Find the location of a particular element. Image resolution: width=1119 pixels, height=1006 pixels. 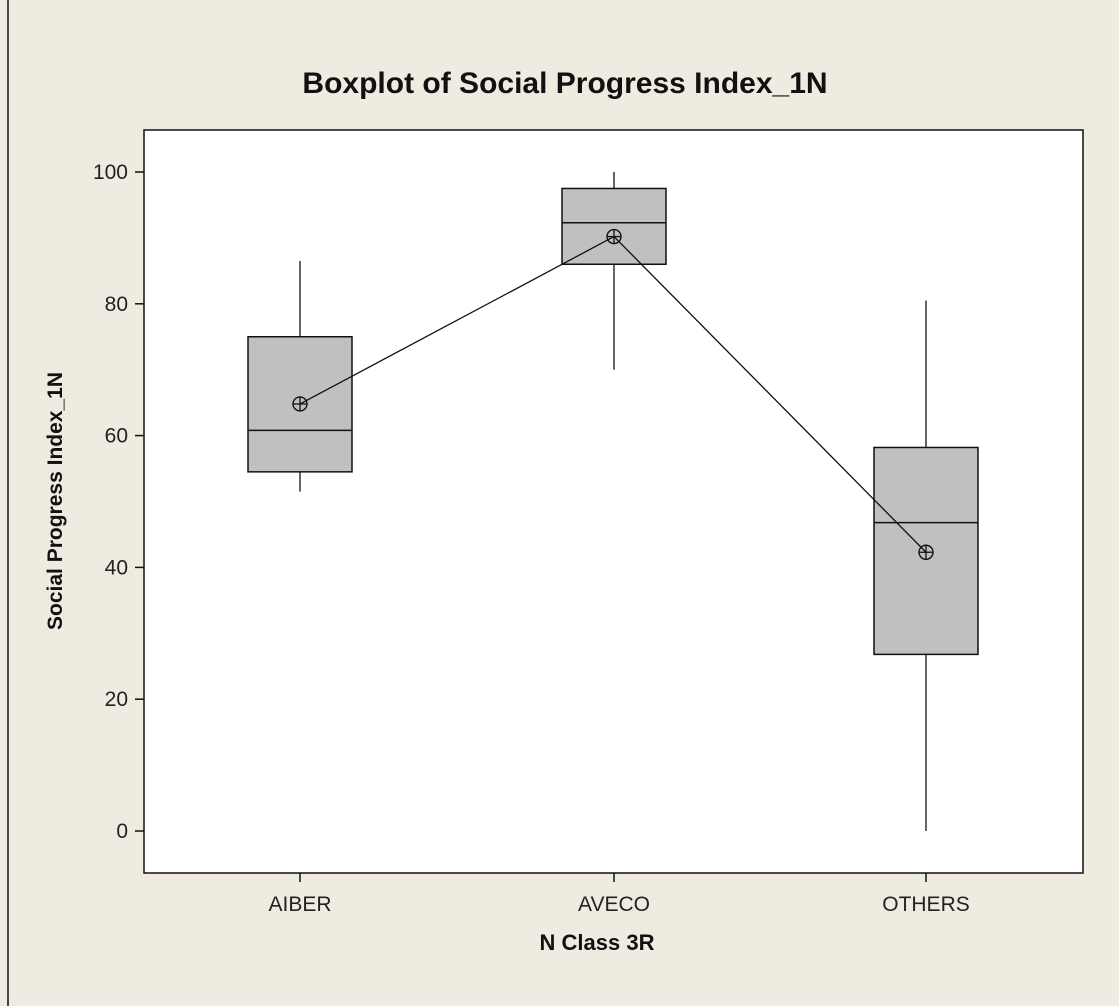

y-tick-label-0: 0 is located at coordinates (122, 831).